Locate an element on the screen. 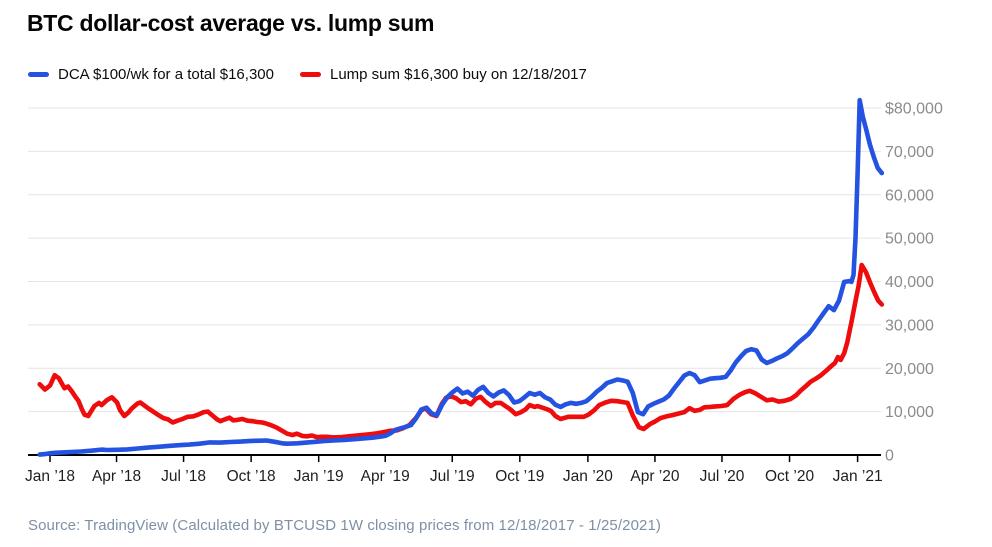 The height and width of the screenshot is (547, 992). y-axis-tick-label: 20,000 is located at coordinates (909, 369).